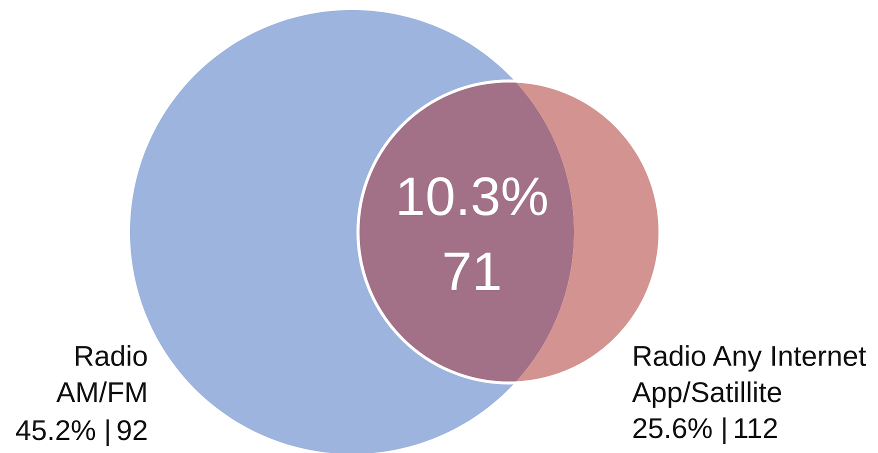  Describe the element at coordinates (101, 373) in the screenshot. I see `category-label: Radio AM/FM` at that location.